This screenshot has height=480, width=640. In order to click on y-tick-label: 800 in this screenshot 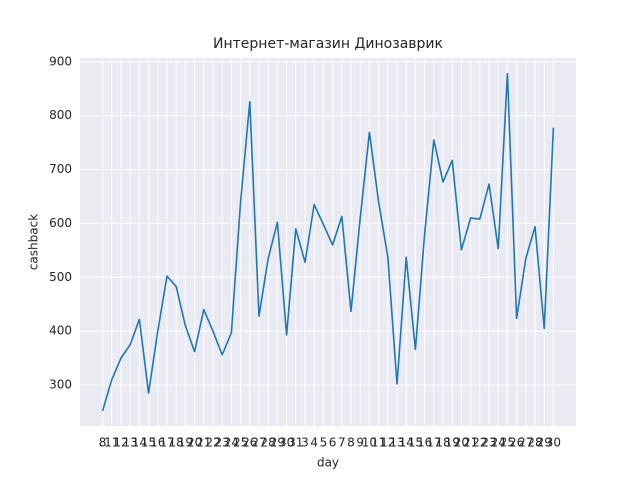, I will do `click(60, 115)`.